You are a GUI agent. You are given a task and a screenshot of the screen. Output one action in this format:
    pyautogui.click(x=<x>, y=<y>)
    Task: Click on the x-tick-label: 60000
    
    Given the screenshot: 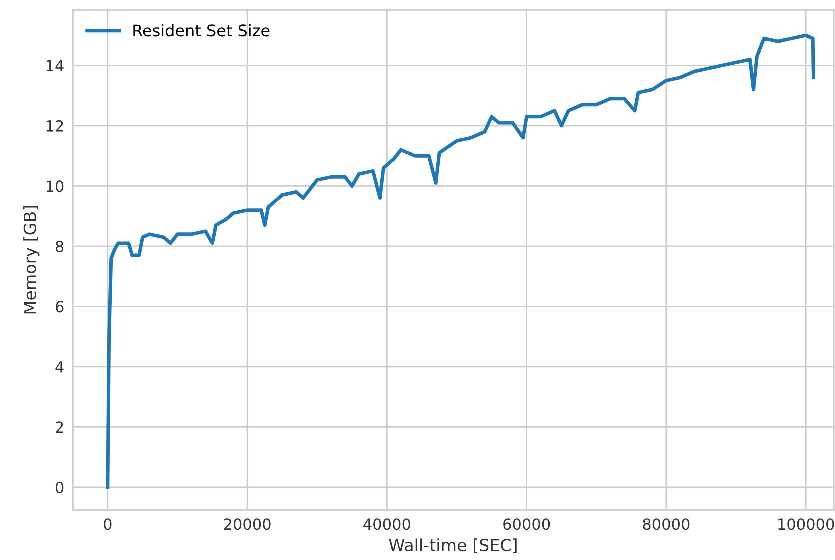 What is the action you would take?
    pyautogui.click(x=527, y=524)
    